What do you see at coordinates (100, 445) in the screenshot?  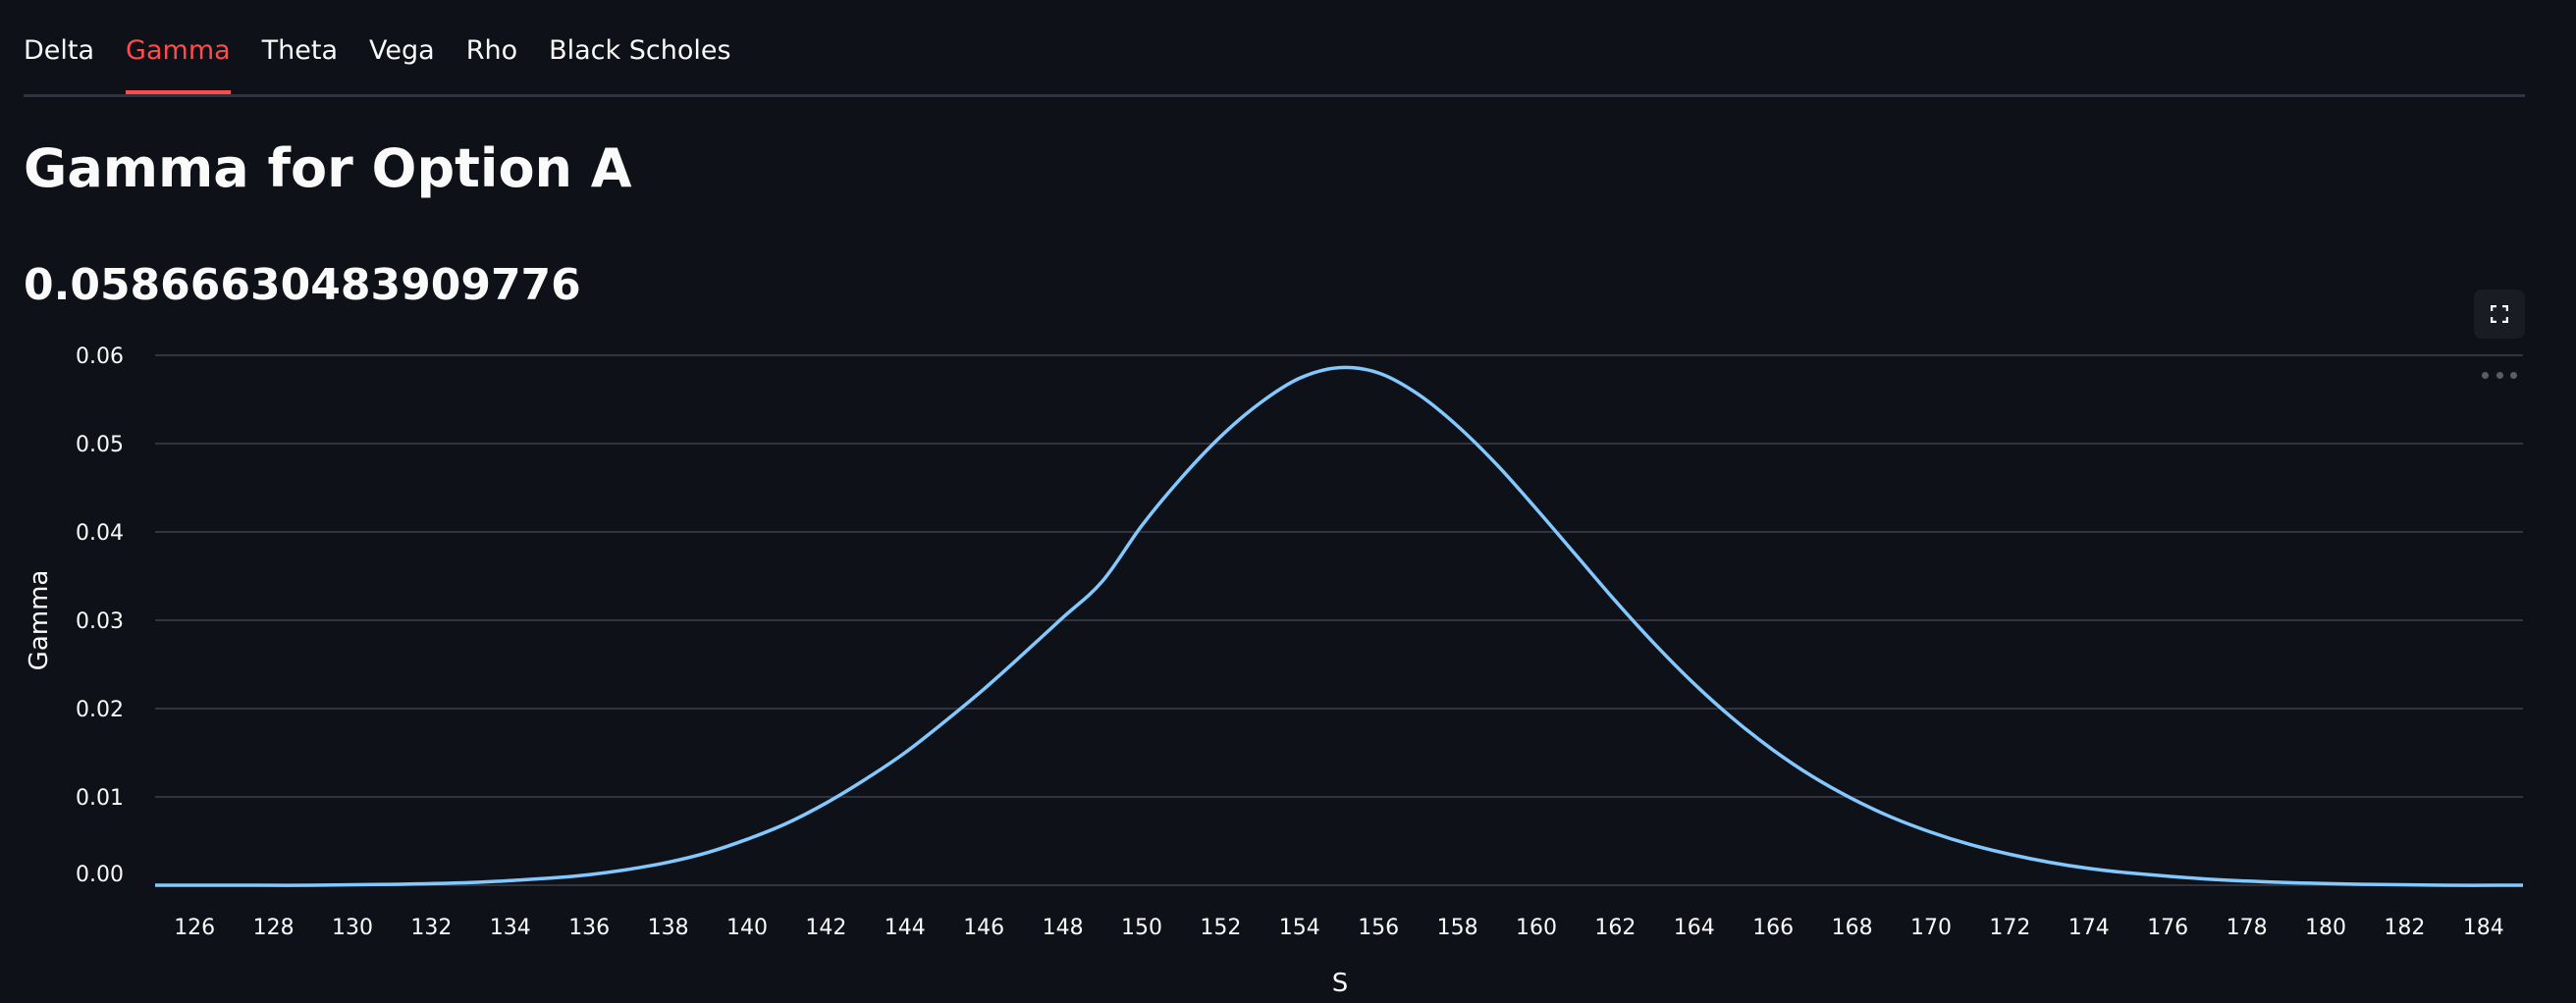 I see `y-tick-label: 0.05` at bounding box center [100, 445].